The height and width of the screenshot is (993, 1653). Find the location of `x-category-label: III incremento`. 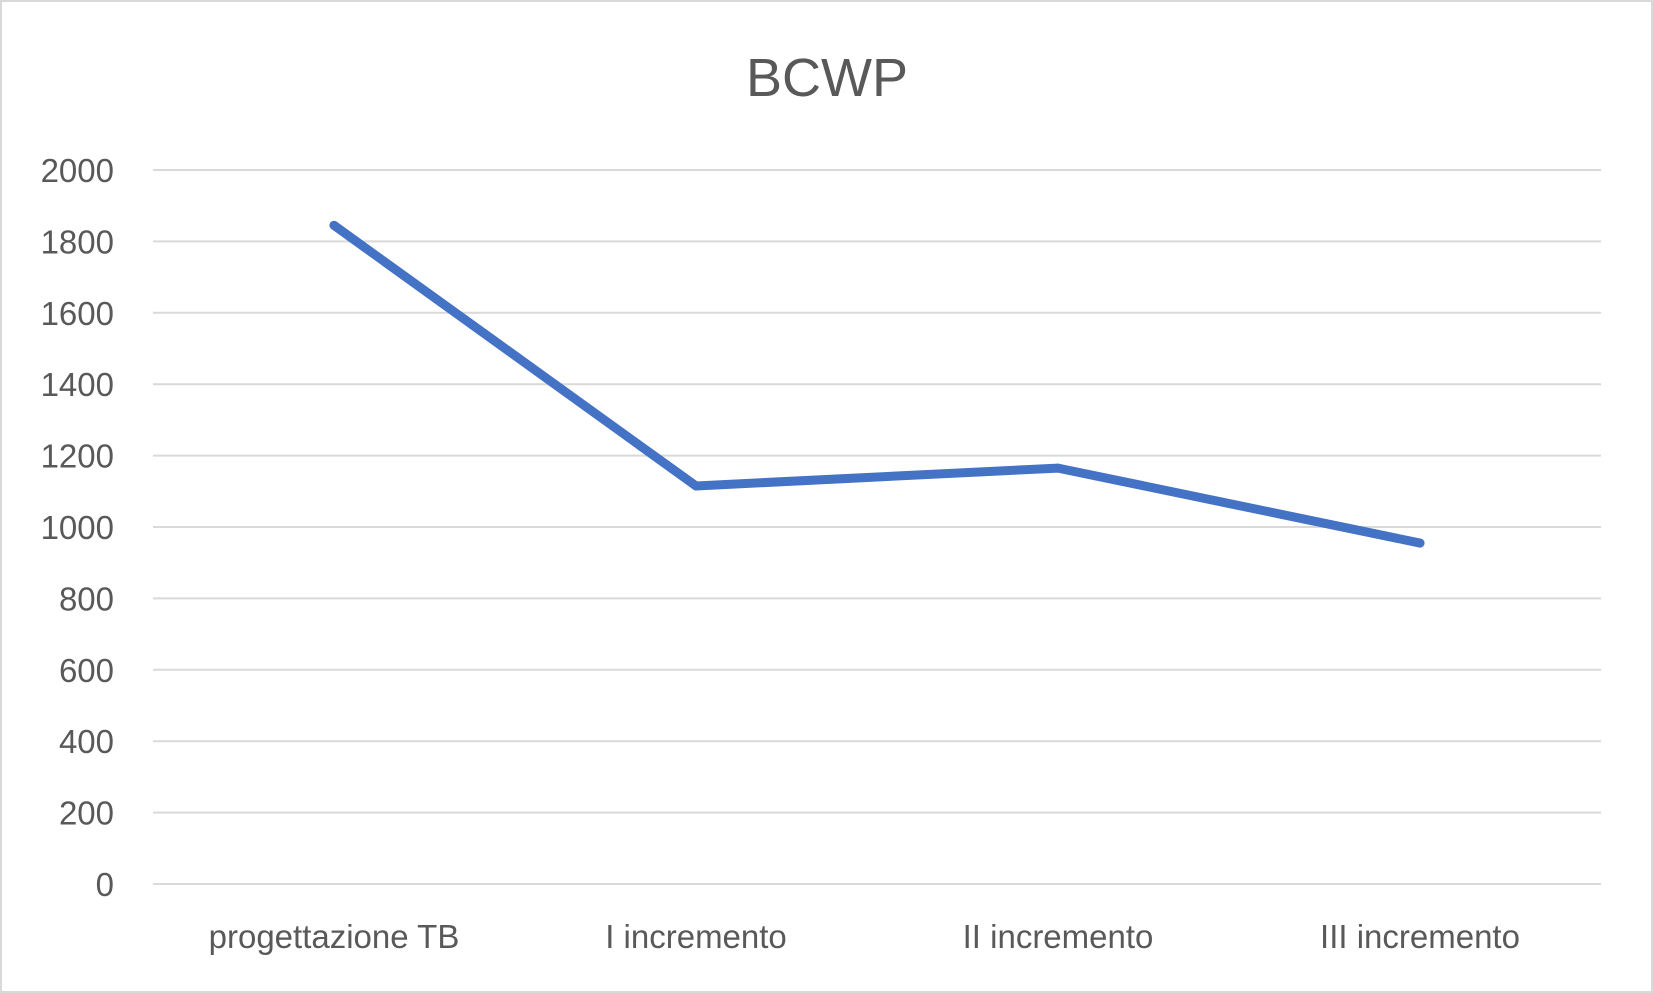

x-category-label: III incremento is located at coordinates (1420, 936).